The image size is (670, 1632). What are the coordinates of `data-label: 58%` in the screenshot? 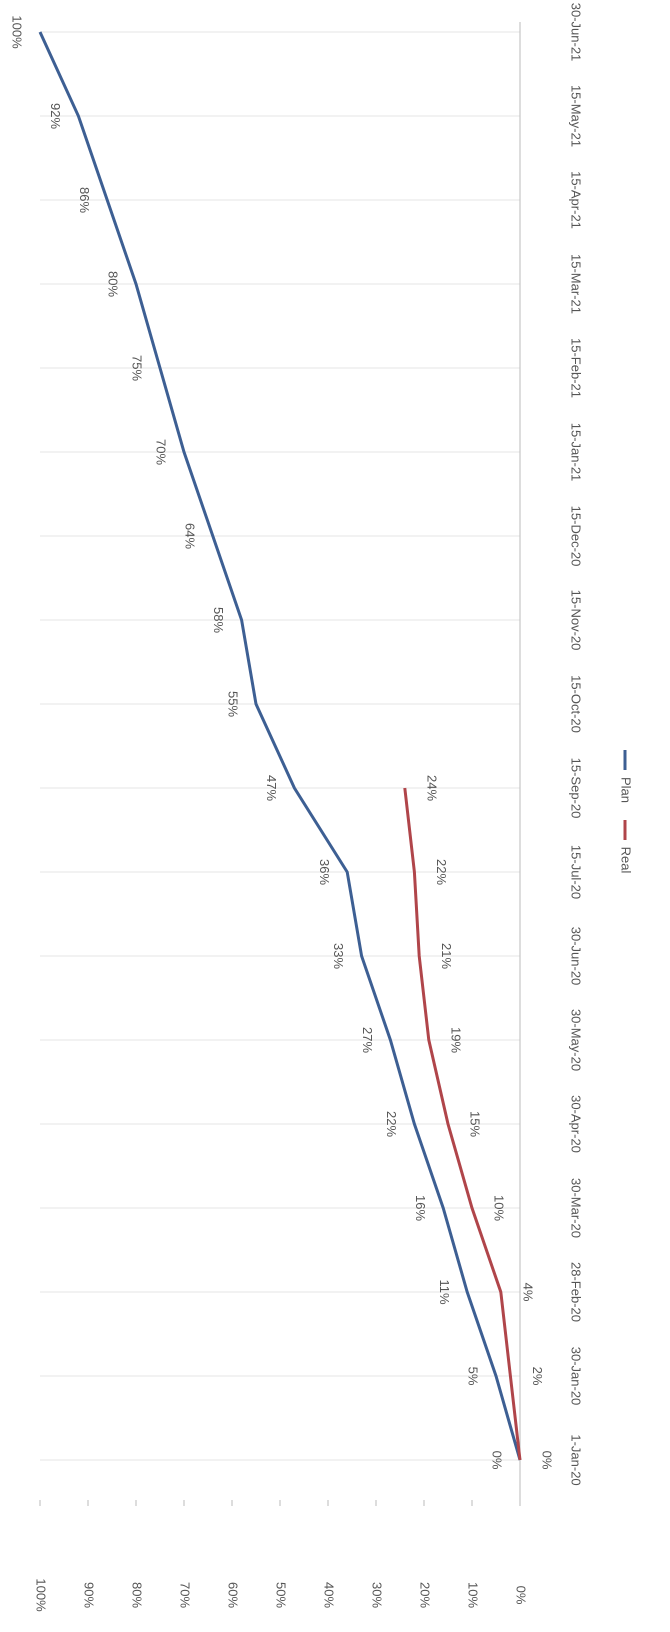 It's located at (218, 620).